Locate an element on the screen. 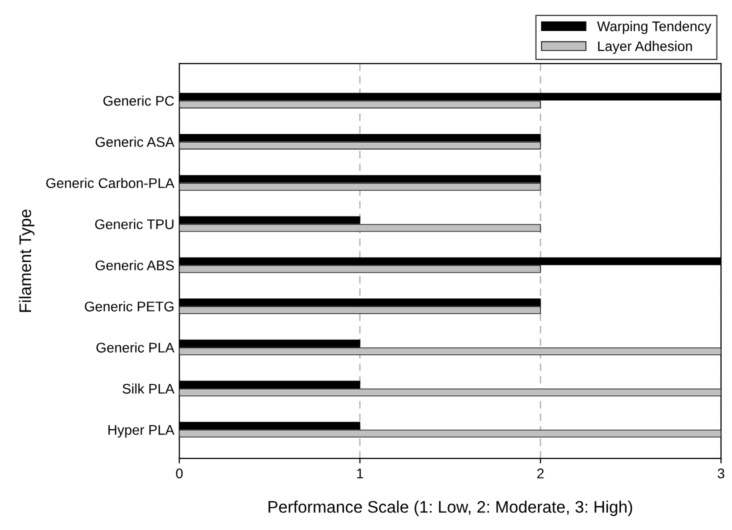 This screenshot has height=530, width=732. legend-label: Layer Adhesion is located at coordinates (645, 47).